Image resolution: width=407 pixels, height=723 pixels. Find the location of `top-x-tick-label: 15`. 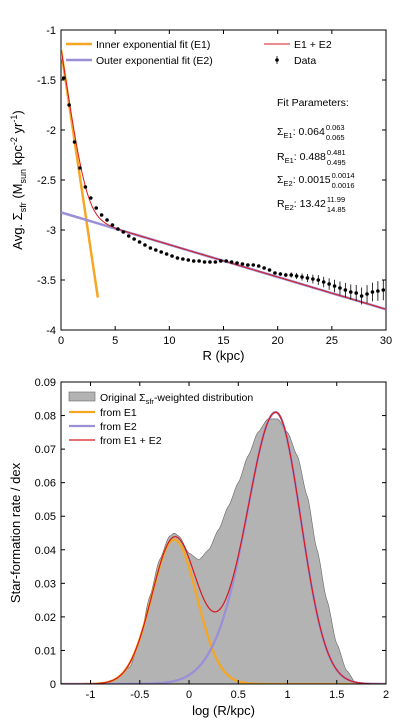

top-x-tick-label: 15 is located at coordinates (223, 341).